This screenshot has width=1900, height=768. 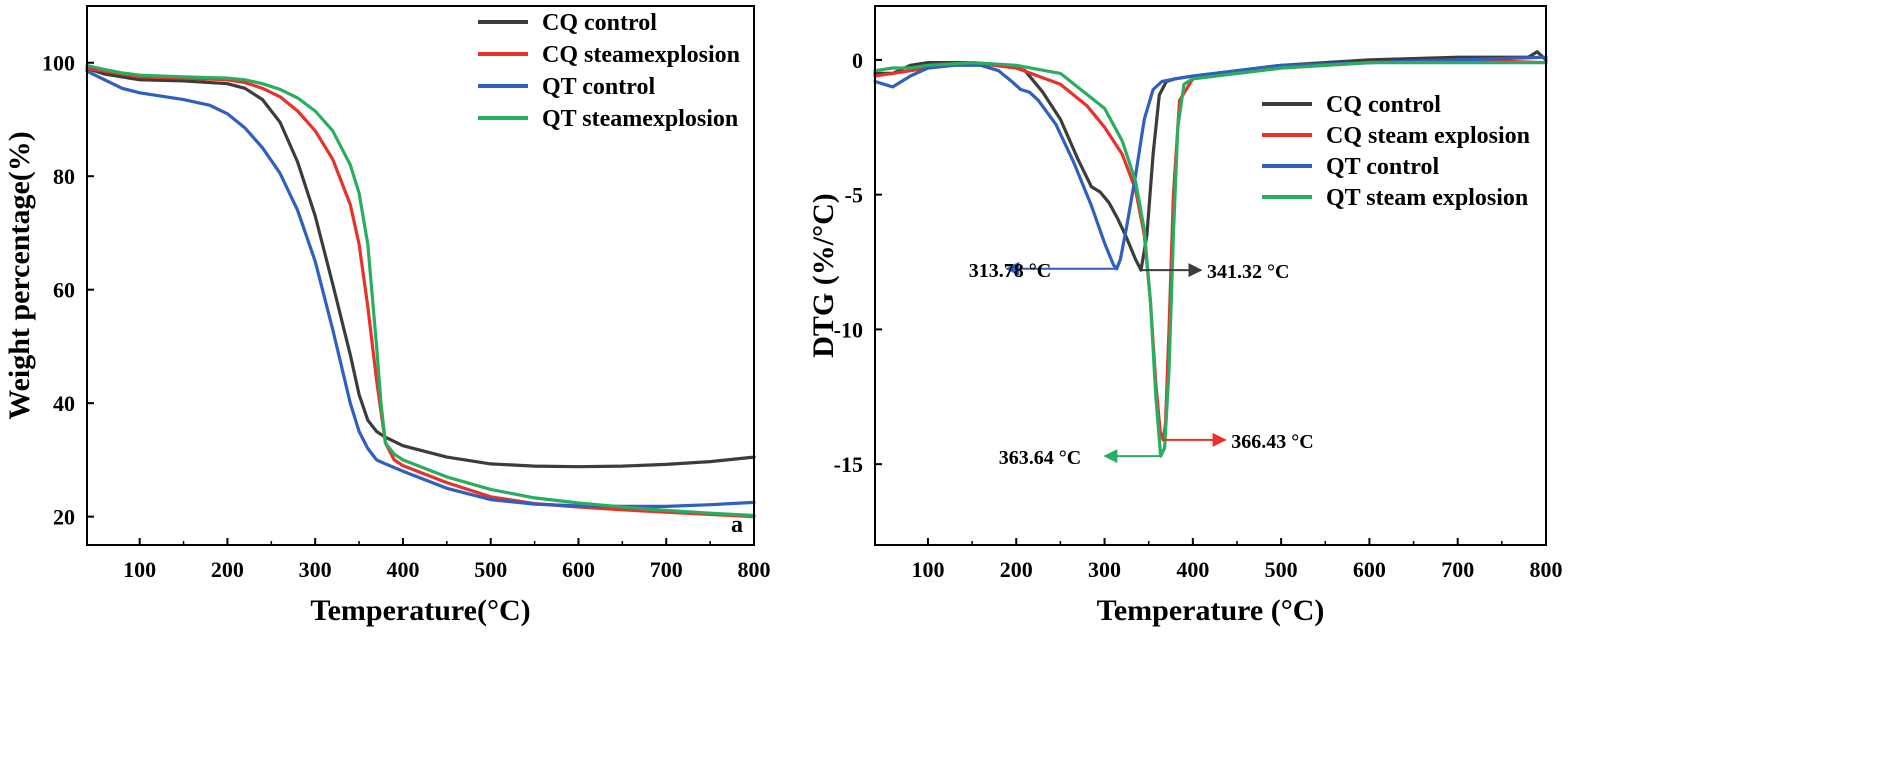 I want to click on y-tick-label: 0, so click(x=857, y=60).